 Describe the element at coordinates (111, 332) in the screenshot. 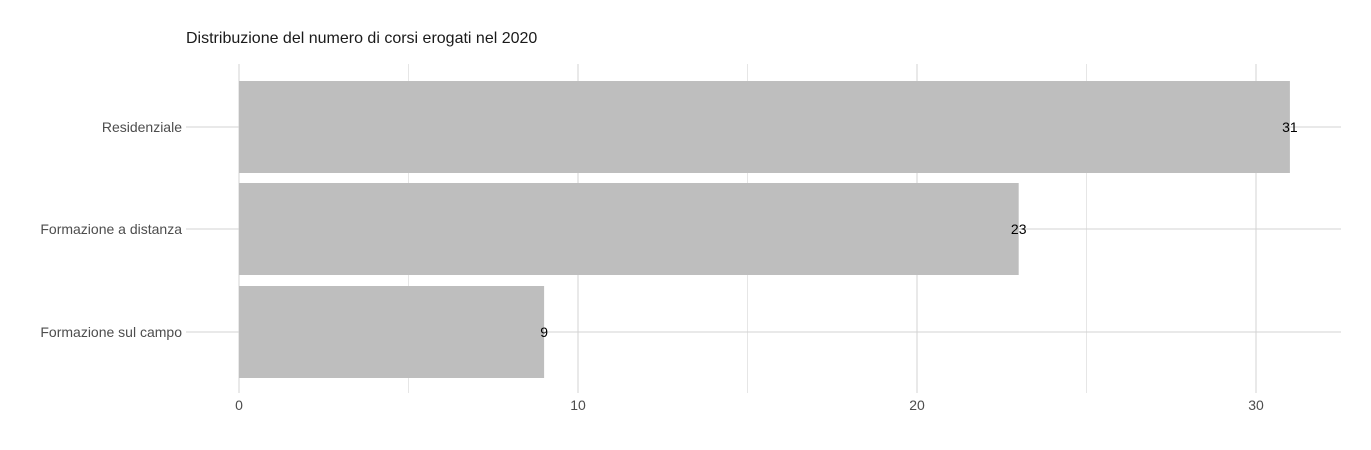

I see `y-tick-label: Formazione sul campo` at that location.